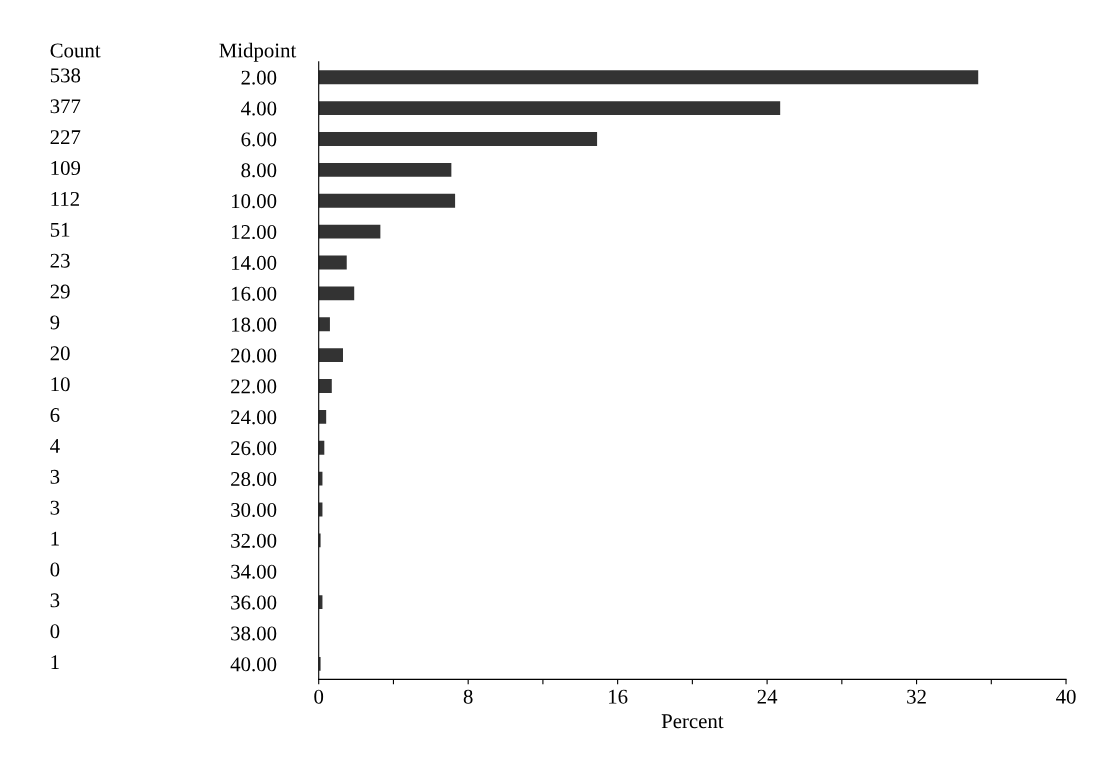 This screenshot has height=772, width=1099. Describe the element at coordinates (65, 75) in the screenshot. I see `text: 538` at that location.